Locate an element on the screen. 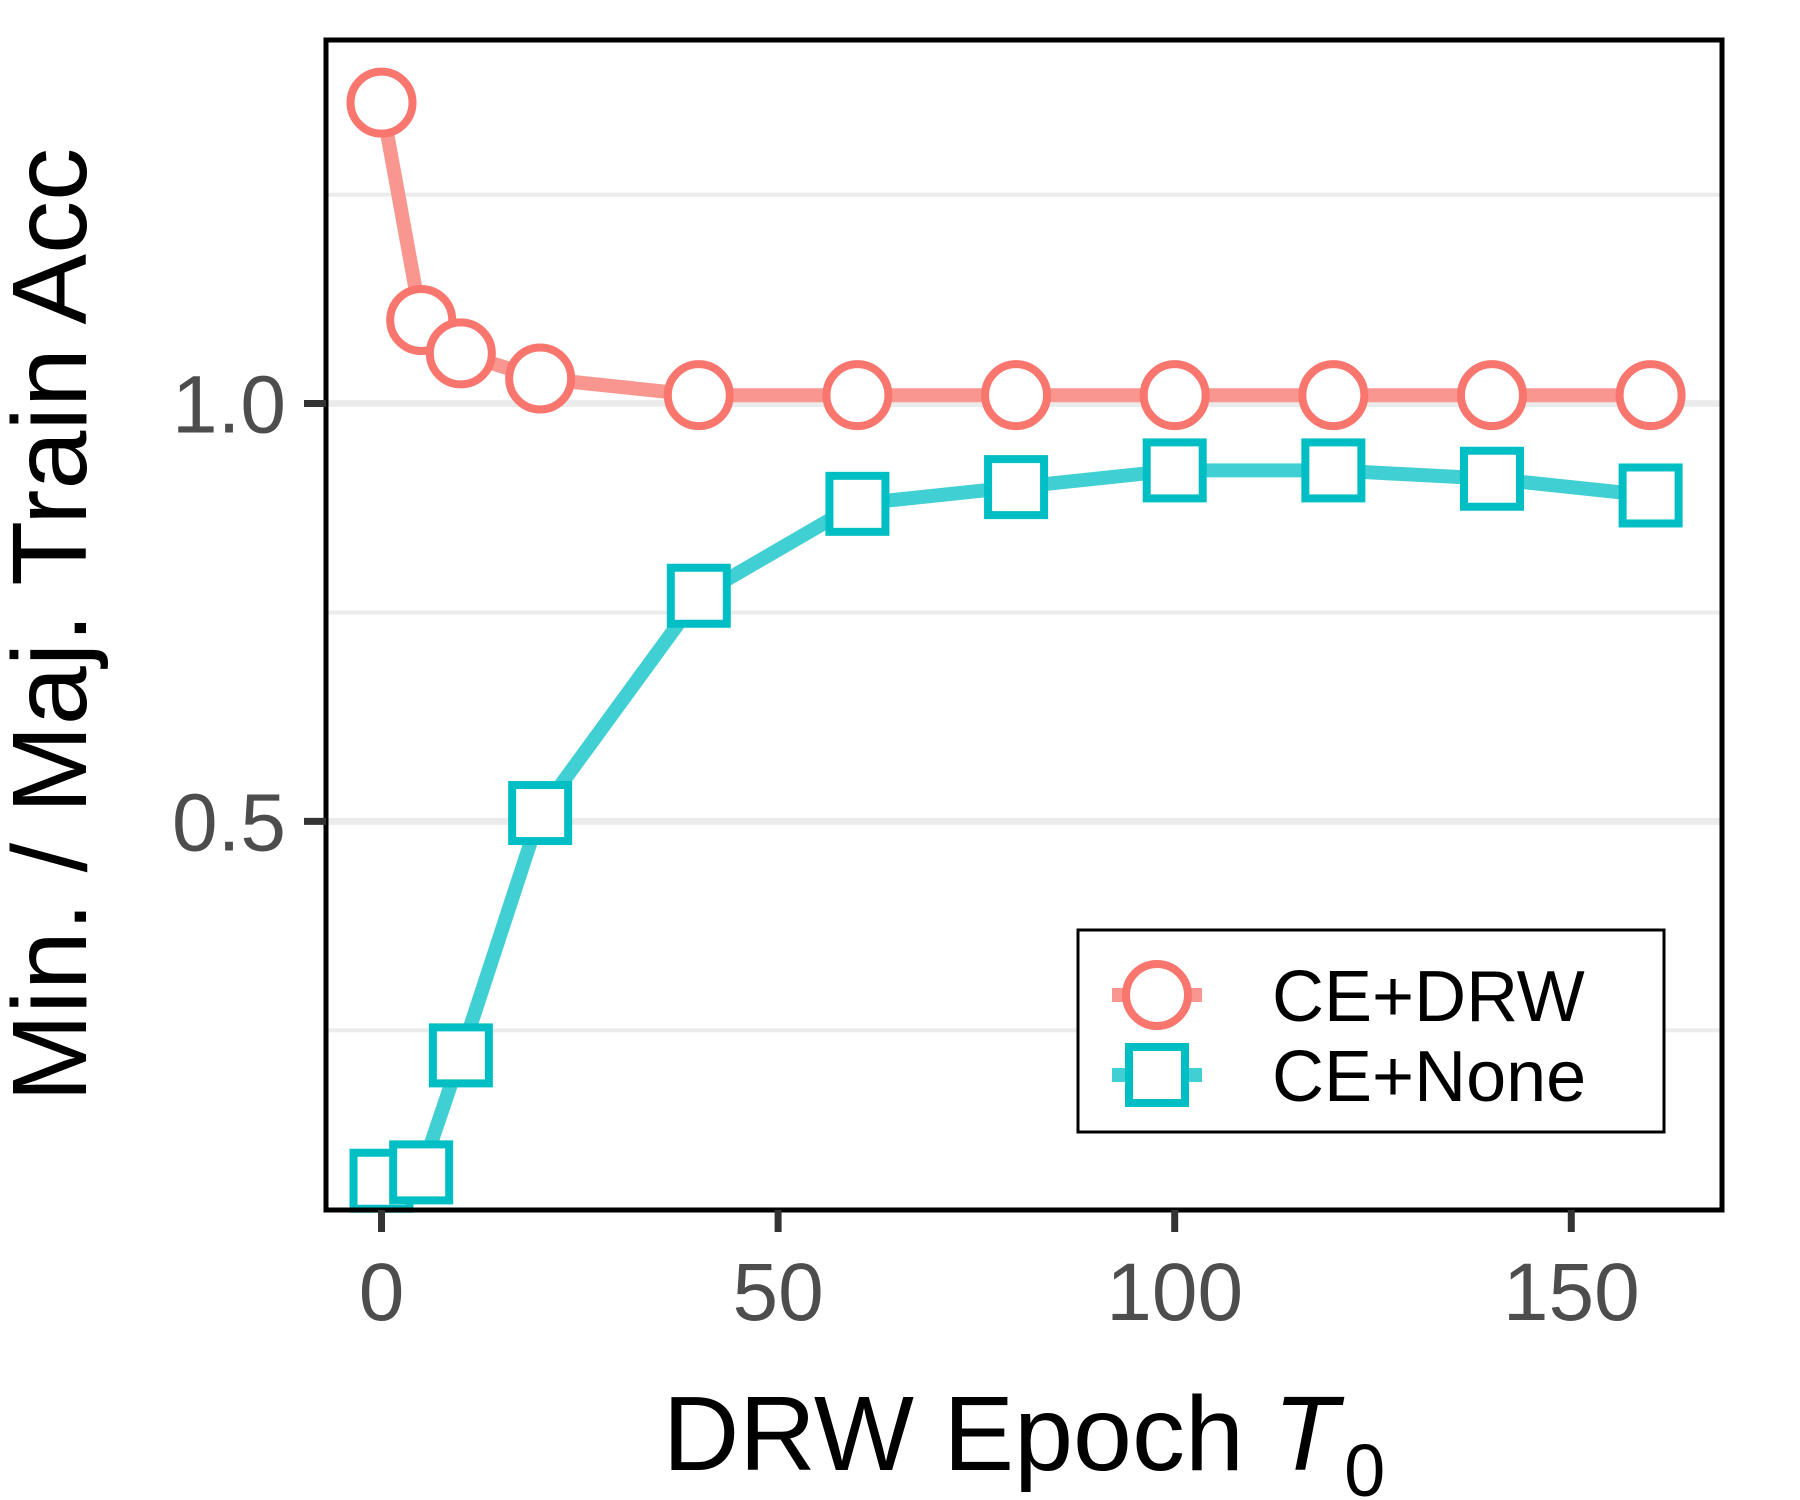 This screenshot has height=1500, width=1800. x-axis-title-text: DRW Epoch is located at coordinates (953, 1434).